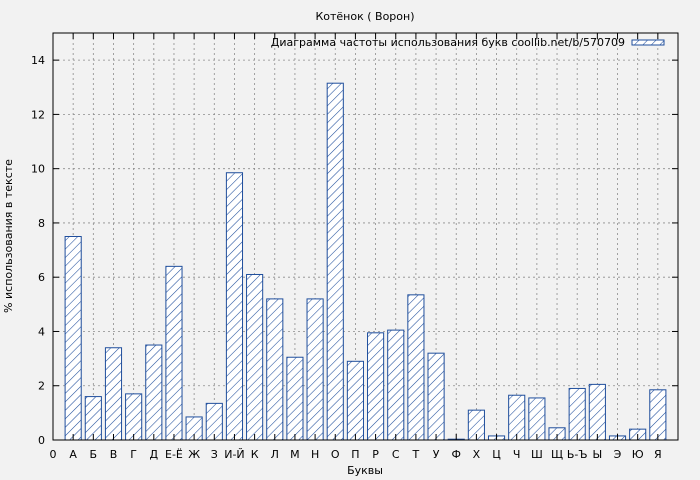 The image size is (700, 480). I want to click on x-tick-label: Э, so click(618, 454).